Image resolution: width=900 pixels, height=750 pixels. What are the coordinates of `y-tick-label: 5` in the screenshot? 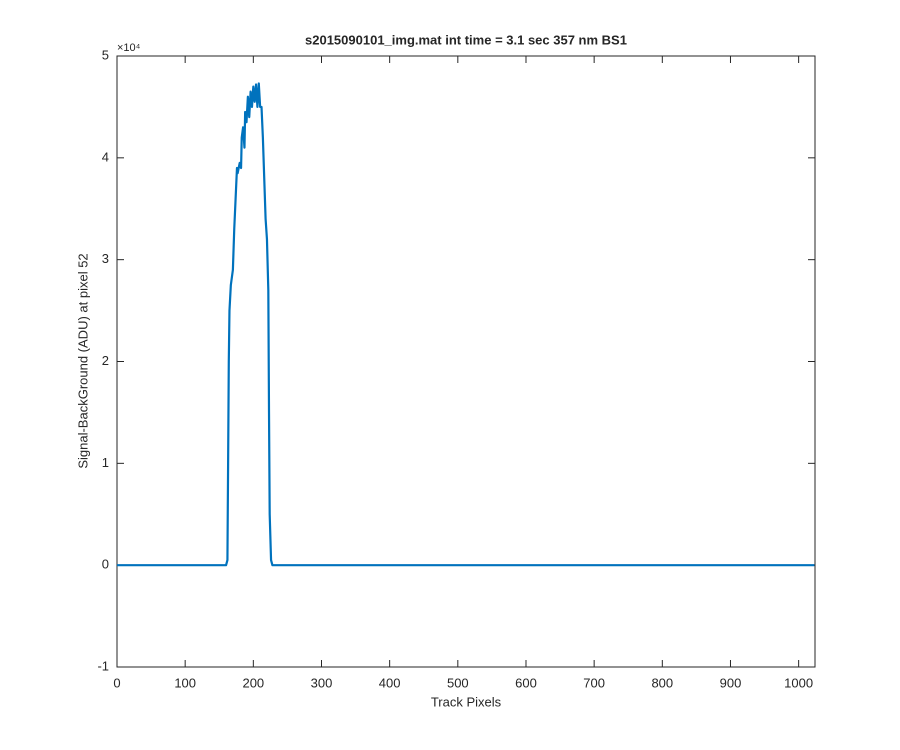 It's located at (105, 54).